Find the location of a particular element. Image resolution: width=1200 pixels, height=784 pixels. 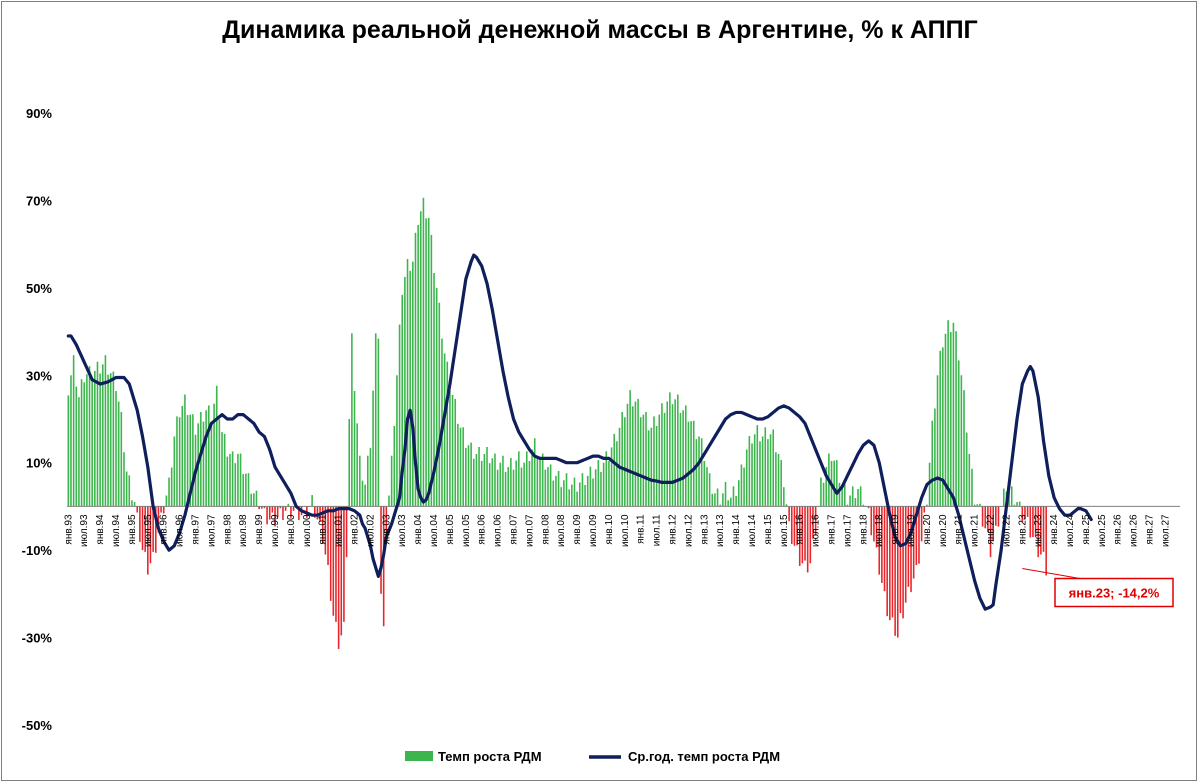

legend: Темп роста РДМ Ср.год. темп роста РДМ is located at coordinates (592, 756).